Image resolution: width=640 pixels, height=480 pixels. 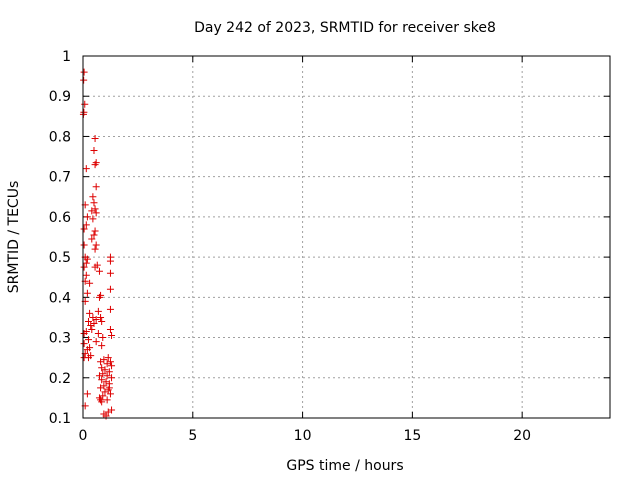 What do you see at coordinates (522, 436) in the screenshot?
I see `x-tick-label: 20` at bounding box center [522, 436].